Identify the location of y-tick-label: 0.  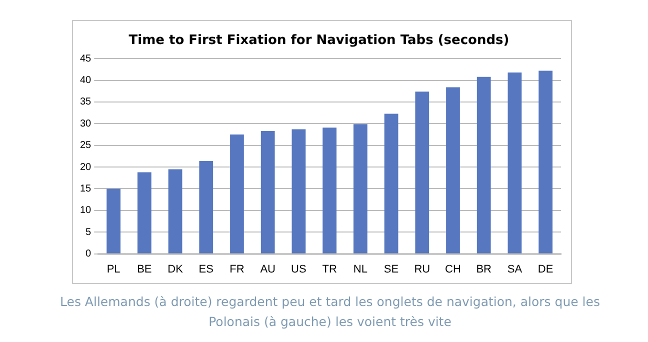
(89, 254).